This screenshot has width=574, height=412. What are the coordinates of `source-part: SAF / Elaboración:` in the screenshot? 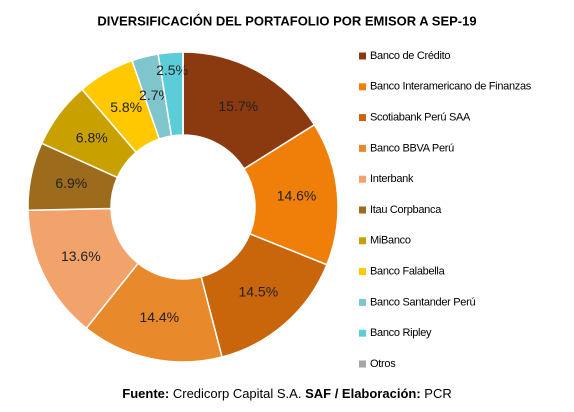 It's located at (363, 393).